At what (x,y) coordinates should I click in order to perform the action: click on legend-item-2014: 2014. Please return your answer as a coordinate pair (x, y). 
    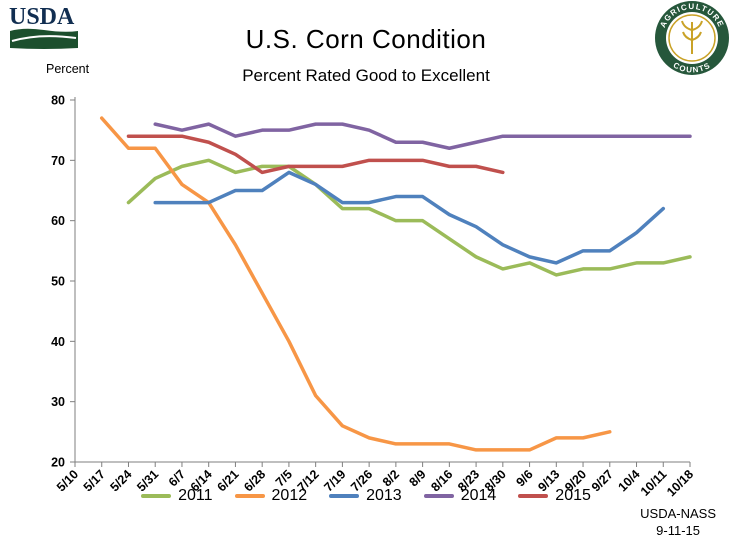
    Looking at the image, I should click on (460, 496).